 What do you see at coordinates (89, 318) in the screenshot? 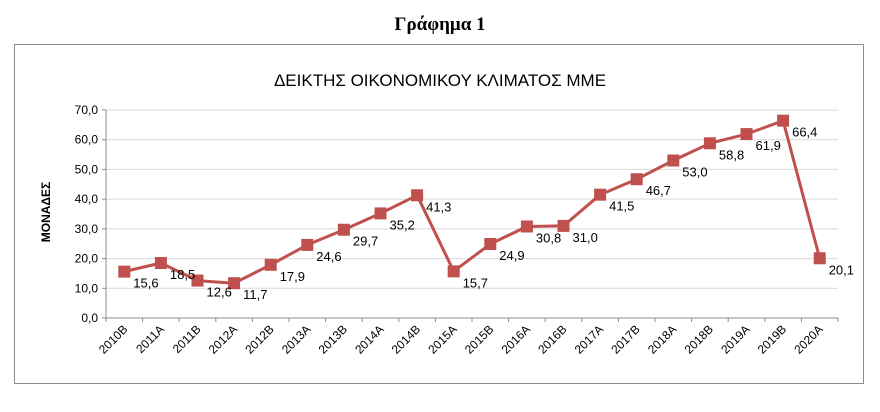
I see `y-tick-label: 0,0` at bounding box center [89, 318].